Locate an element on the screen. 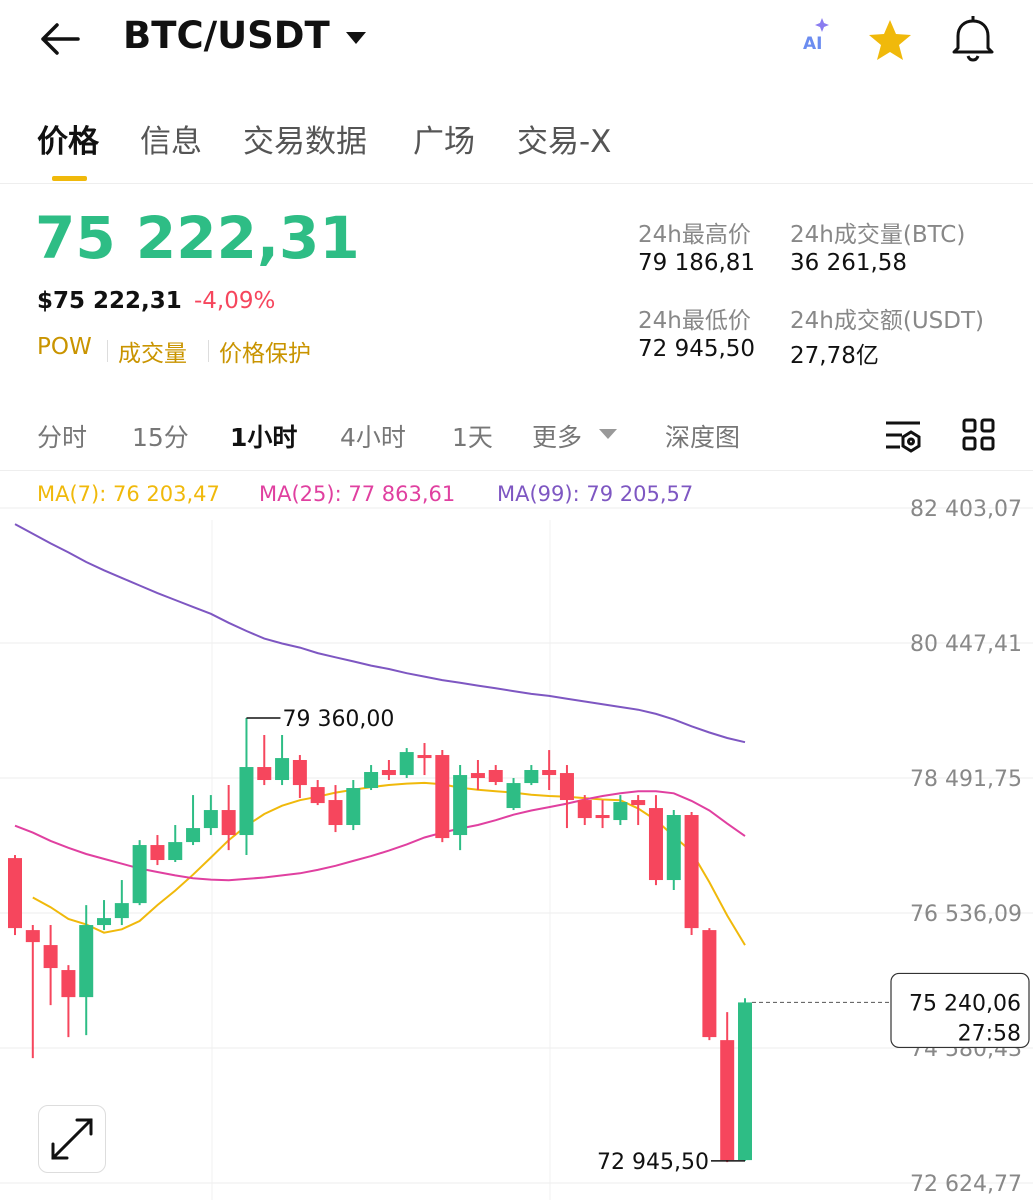 This screenshot has width=1033, height=1200. price-change: -4,09% is located at coordinates (235, 301).